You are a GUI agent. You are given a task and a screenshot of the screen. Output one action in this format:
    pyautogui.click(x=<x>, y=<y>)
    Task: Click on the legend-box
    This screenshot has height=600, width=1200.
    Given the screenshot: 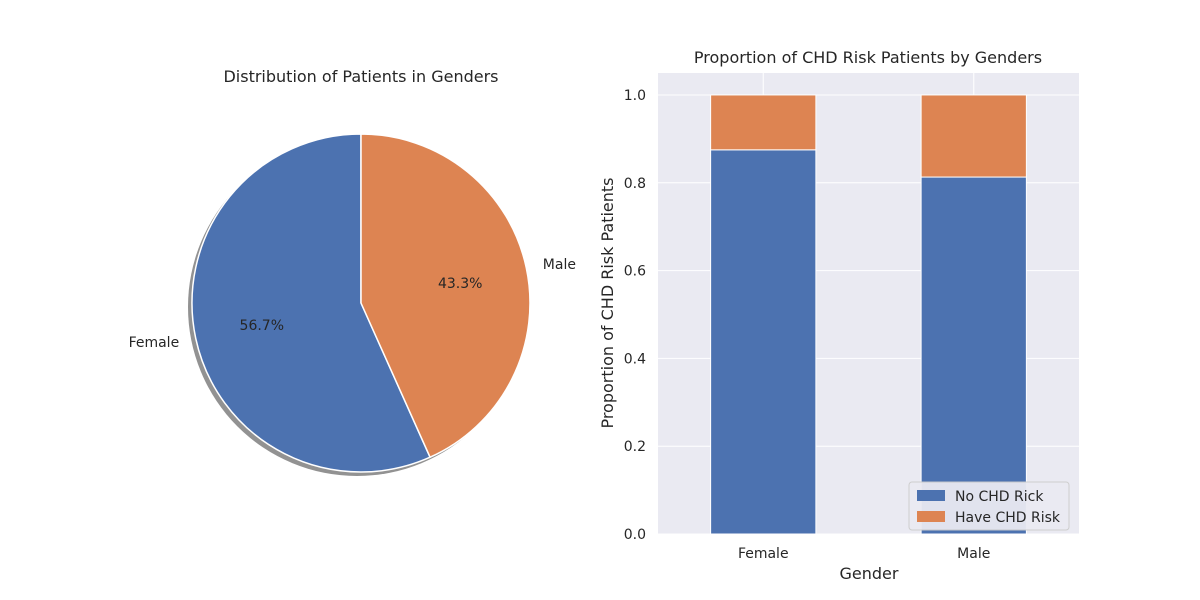 What is the action you would take?
    pyautogui.click(x=989, y=506)
    